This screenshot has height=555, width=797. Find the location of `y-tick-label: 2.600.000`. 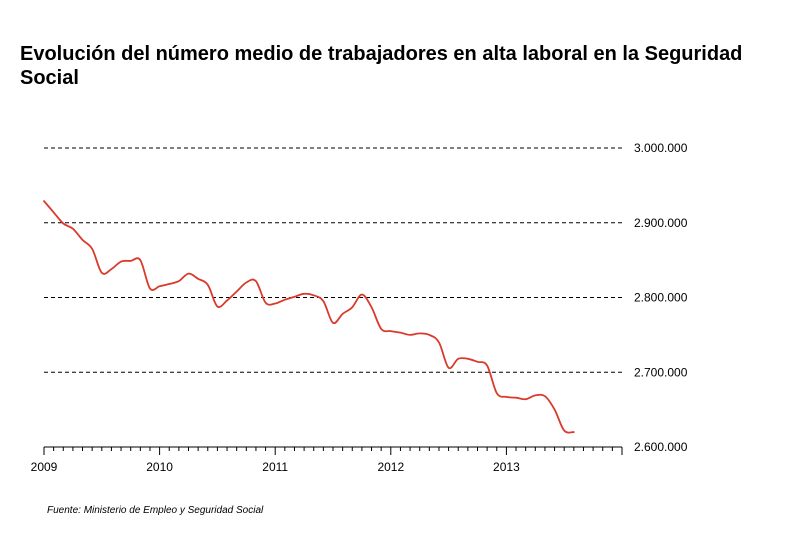

y-tick-label: 2.600.000 is located at coordinates (661, 447).